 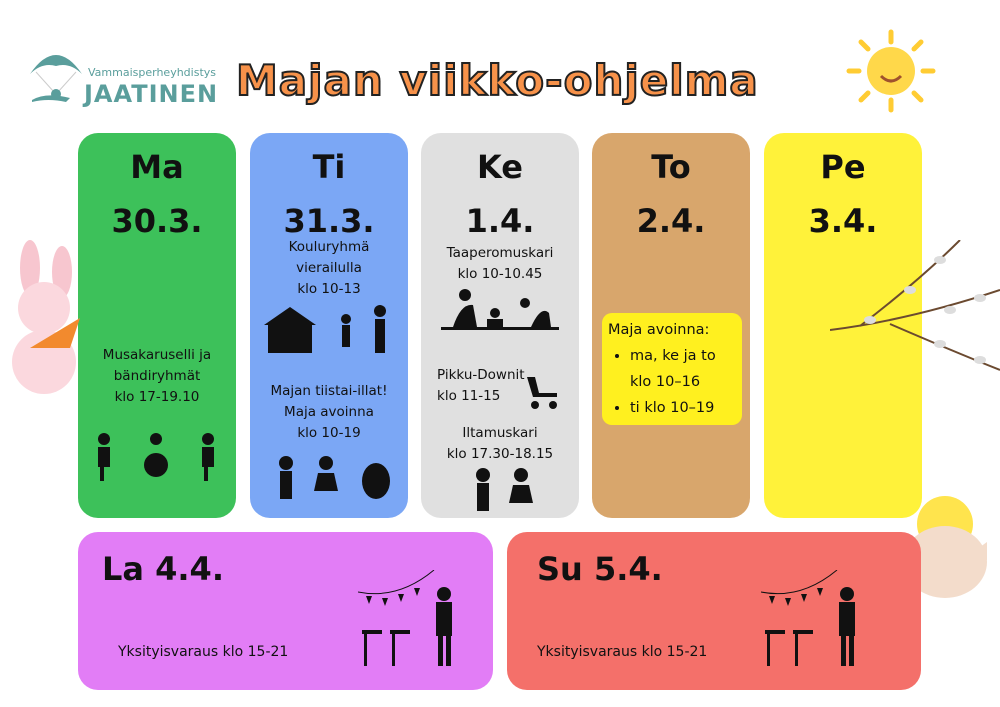 I want to click on event-time: klo 17.30-18.15, so click(x=500, y=454).